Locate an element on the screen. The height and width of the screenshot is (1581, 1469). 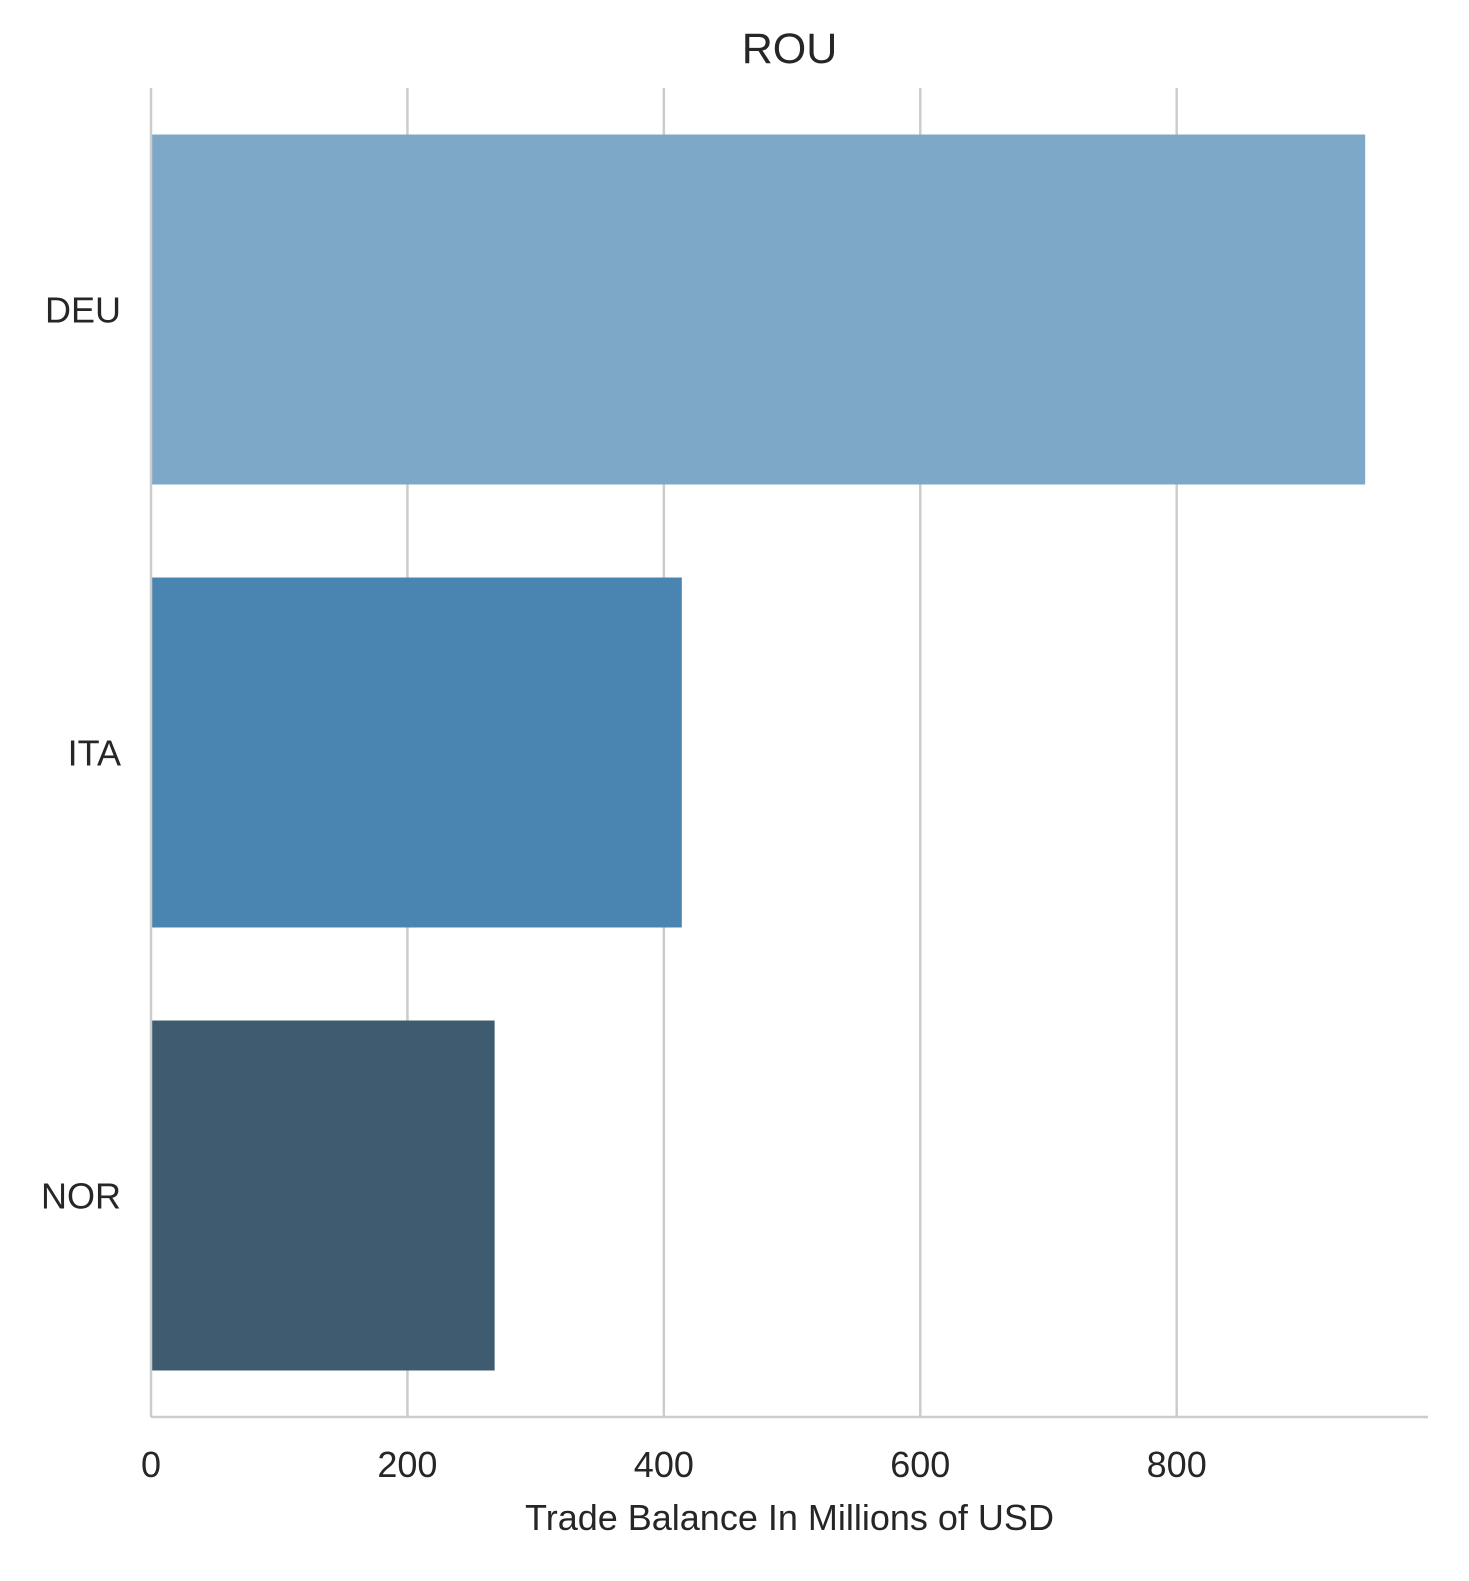
chart-title: ROU is located at coordinates (790, 49).